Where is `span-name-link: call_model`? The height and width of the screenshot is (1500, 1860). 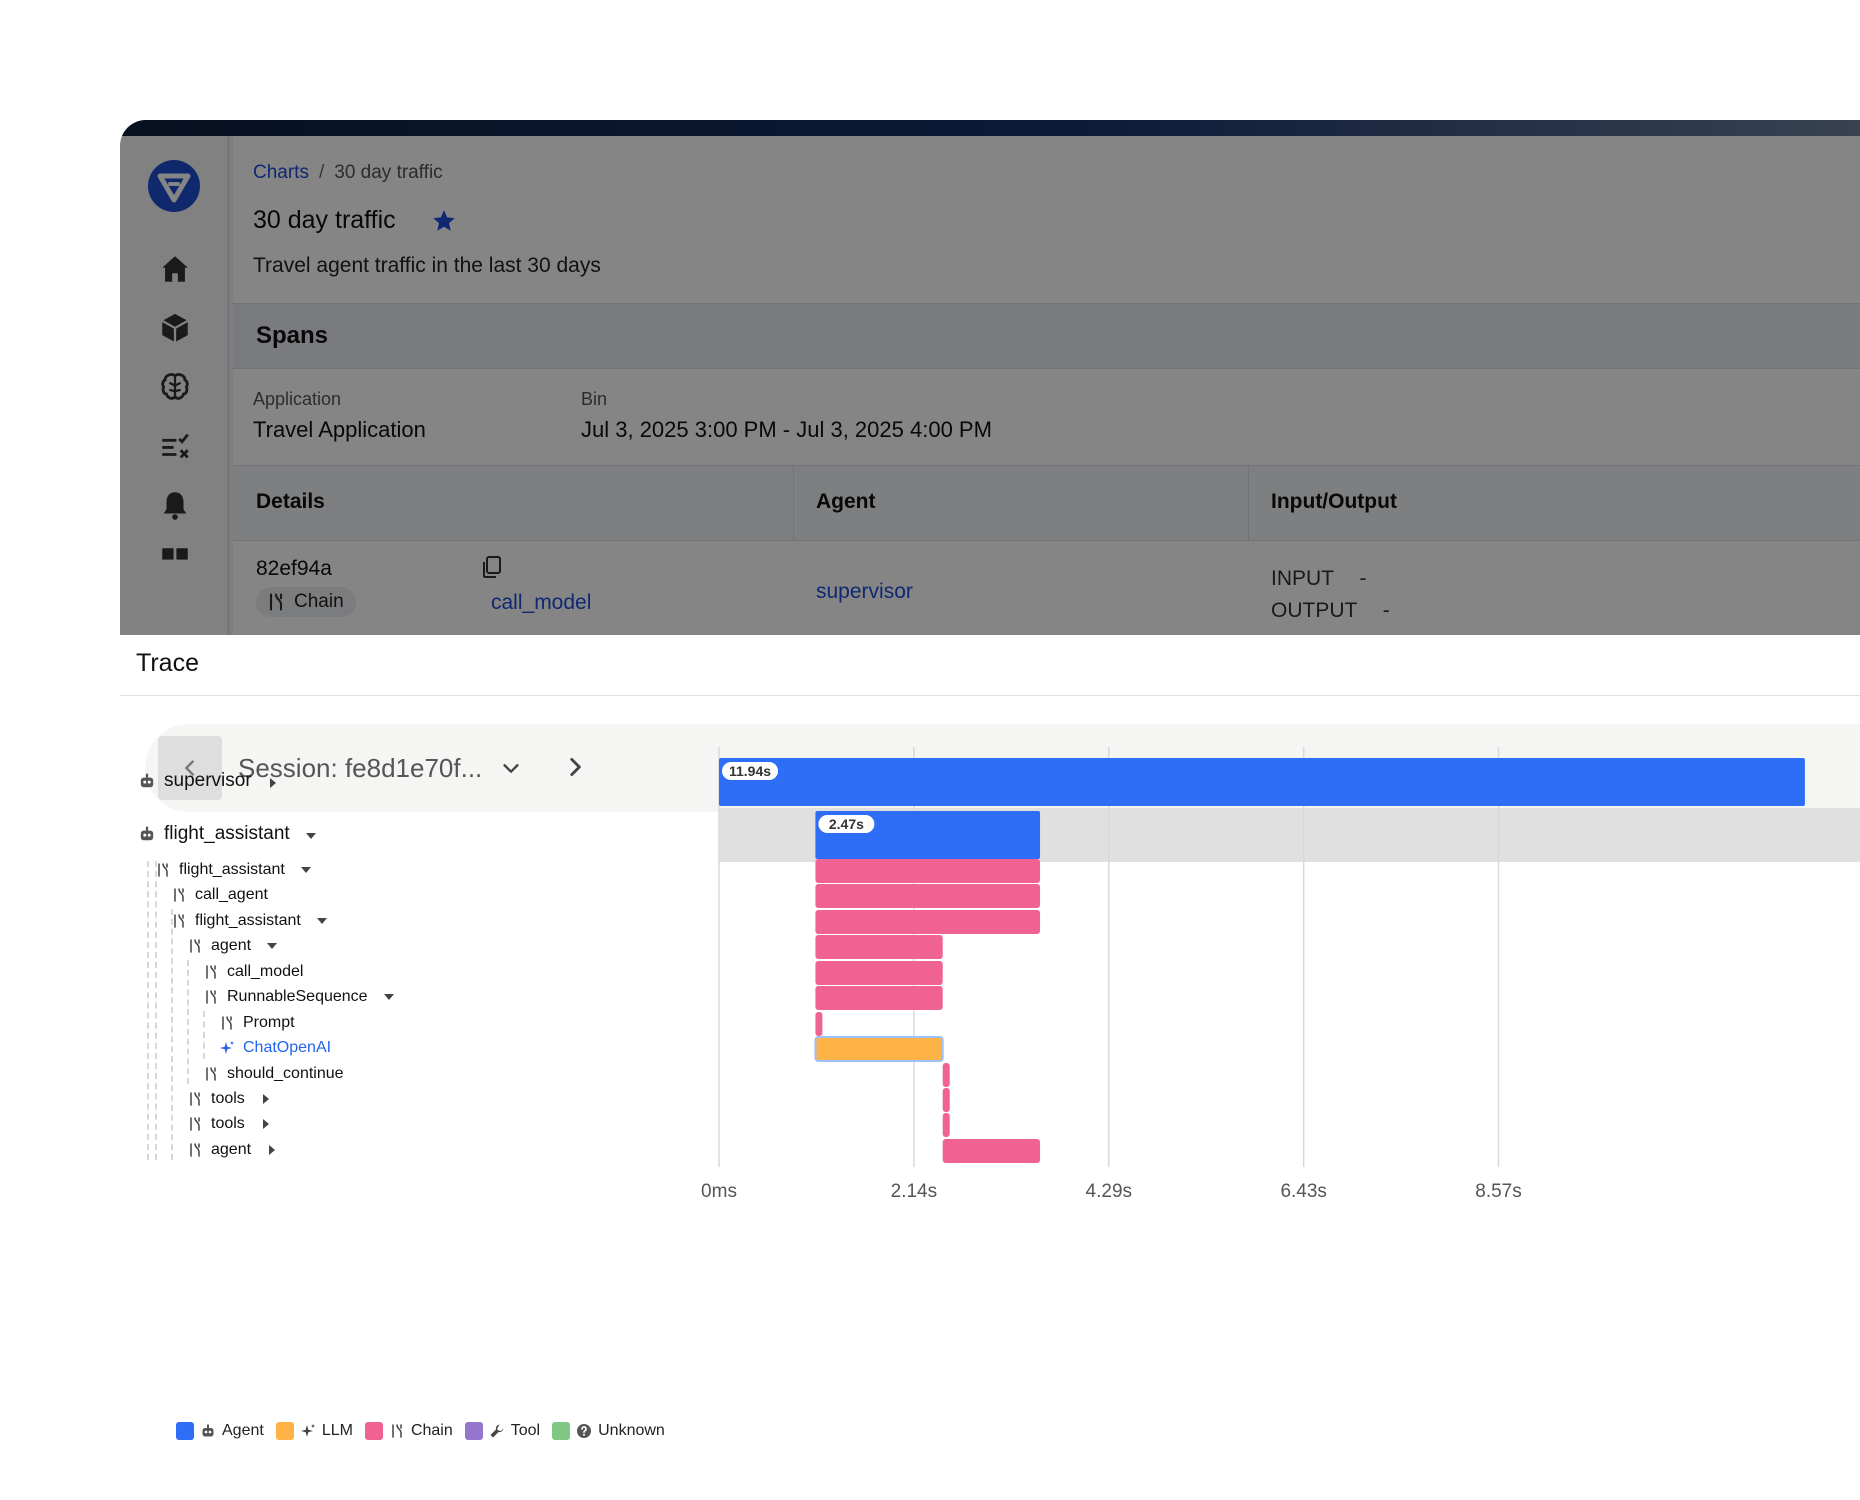
span-name-link: call_model is located at coordinates (541, 602).